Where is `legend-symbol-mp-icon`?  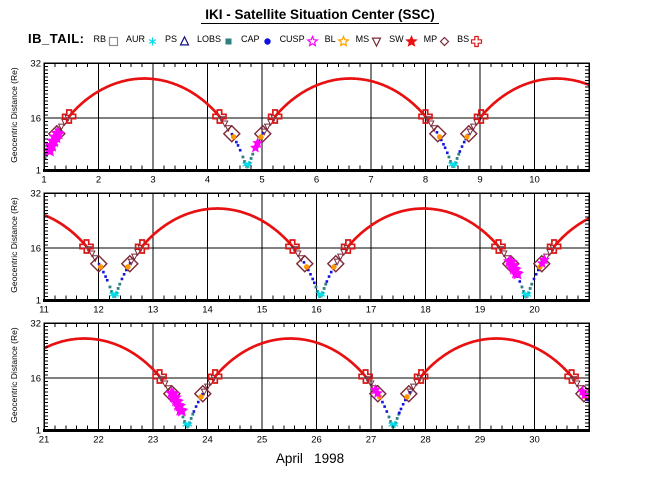 legend-symbol-mp-icon is located at coordinates (444, 41).